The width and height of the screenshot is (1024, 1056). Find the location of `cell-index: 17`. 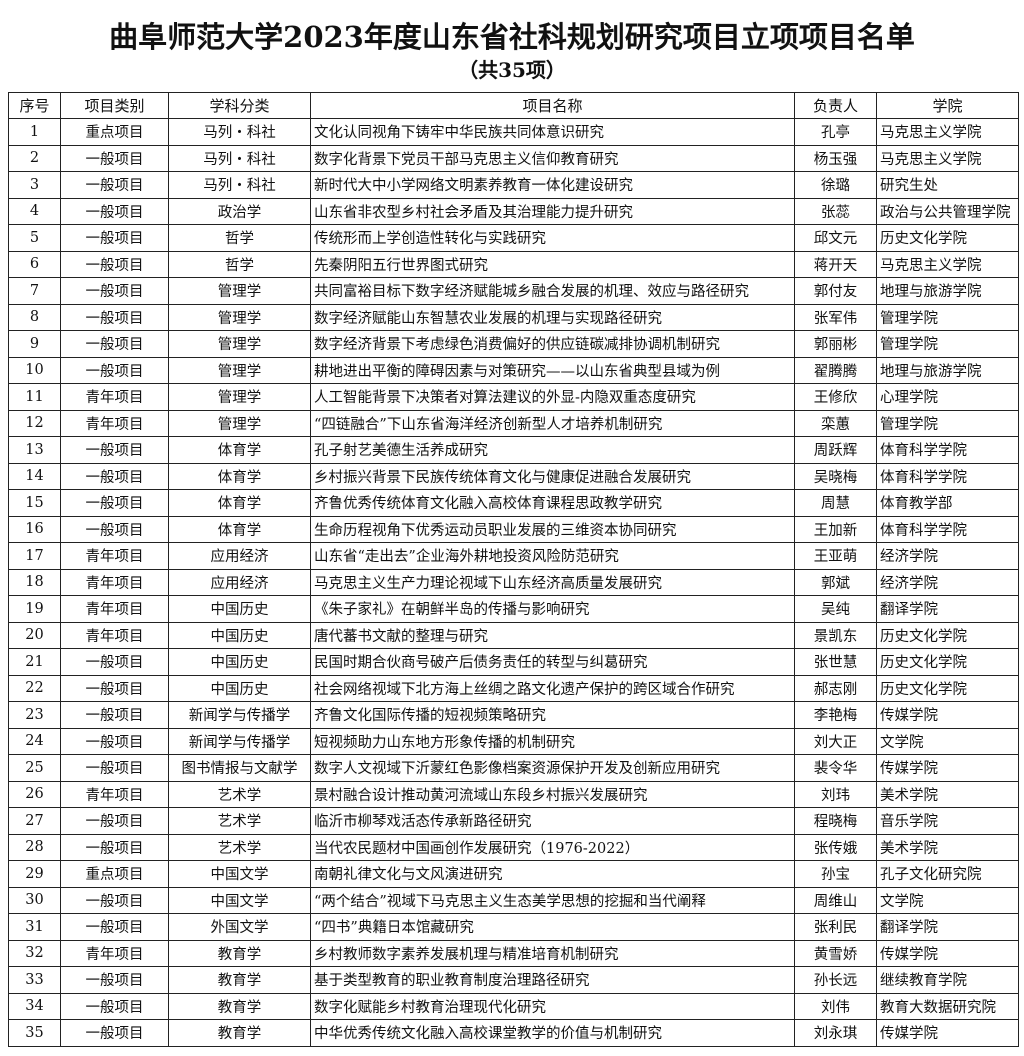

cell-index: 17 is located at coordinates (34, 556).